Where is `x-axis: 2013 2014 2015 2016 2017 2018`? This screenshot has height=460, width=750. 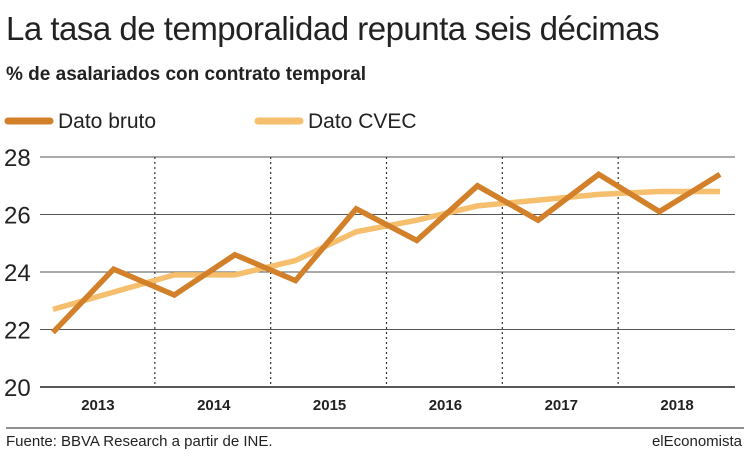 x-axis: 2013 2014 2015 2016 2017 2018 is located at coordinates (387, 405).